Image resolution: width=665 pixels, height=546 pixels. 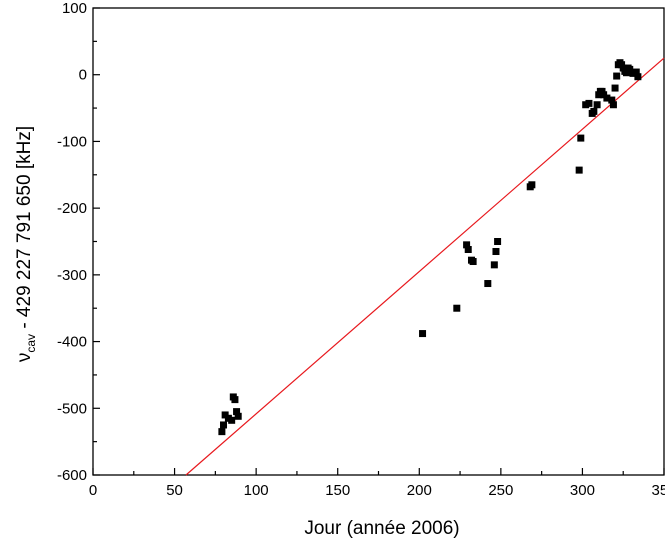 What do you see at coordinates (419, 490) in the screenshot?
I see `x-tick-label: 200` at bounding box center [419, 490].